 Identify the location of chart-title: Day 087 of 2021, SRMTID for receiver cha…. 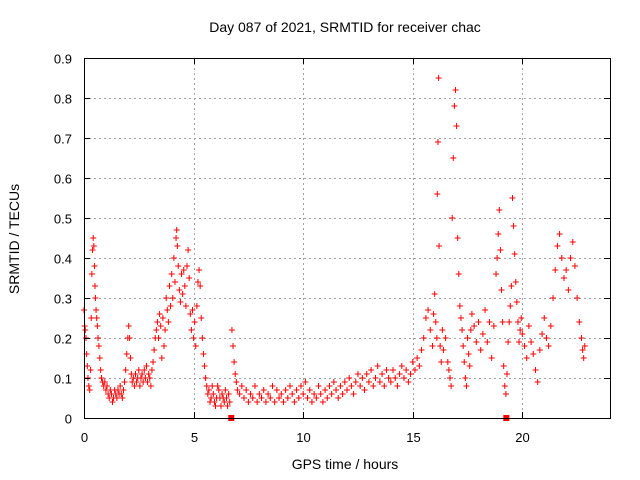
(345, 27).